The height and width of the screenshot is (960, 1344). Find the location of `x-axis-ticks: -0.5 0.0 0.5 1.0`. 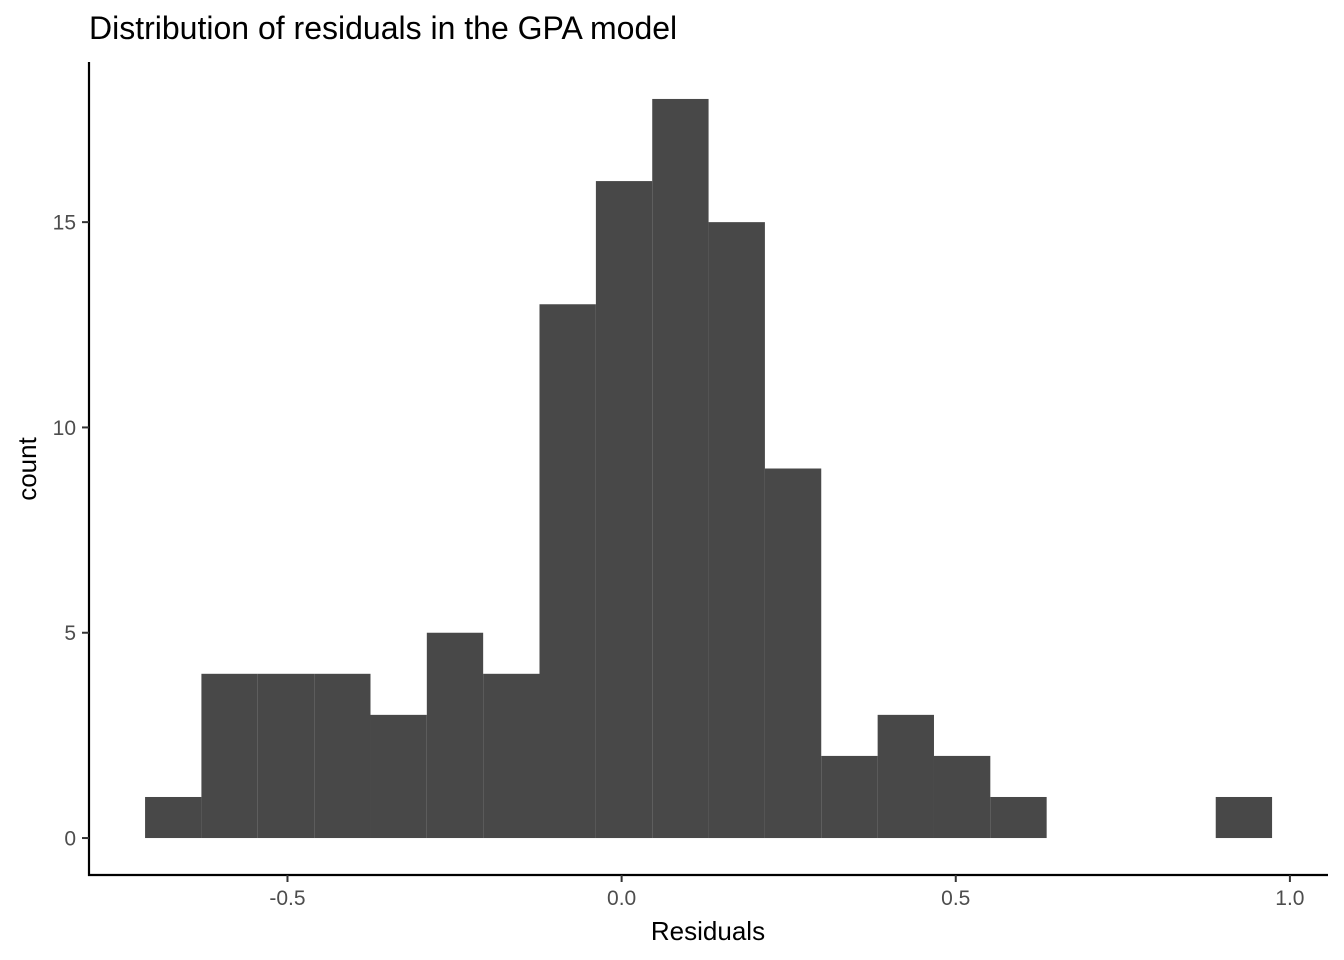

x-axis-ticks: -0.5 0.0 0.5 1.0 is located at coordinates (787, 892).